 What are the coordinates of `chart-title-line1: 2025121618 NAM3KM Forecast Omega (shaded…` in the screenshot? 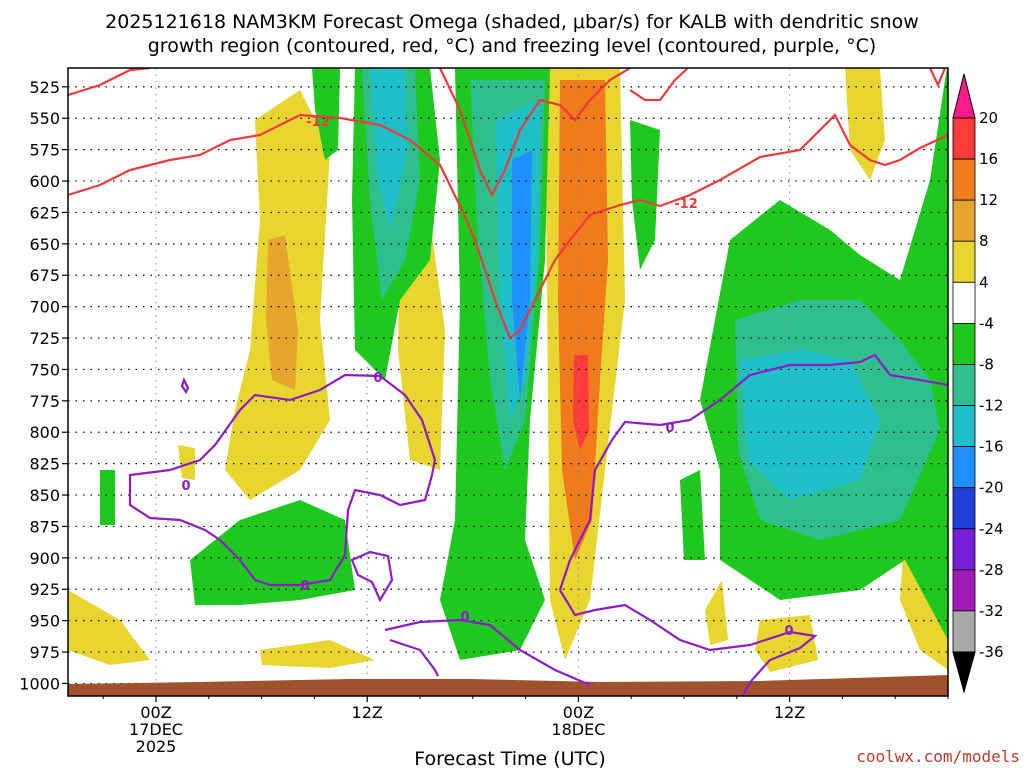 It's located at (512, 22).